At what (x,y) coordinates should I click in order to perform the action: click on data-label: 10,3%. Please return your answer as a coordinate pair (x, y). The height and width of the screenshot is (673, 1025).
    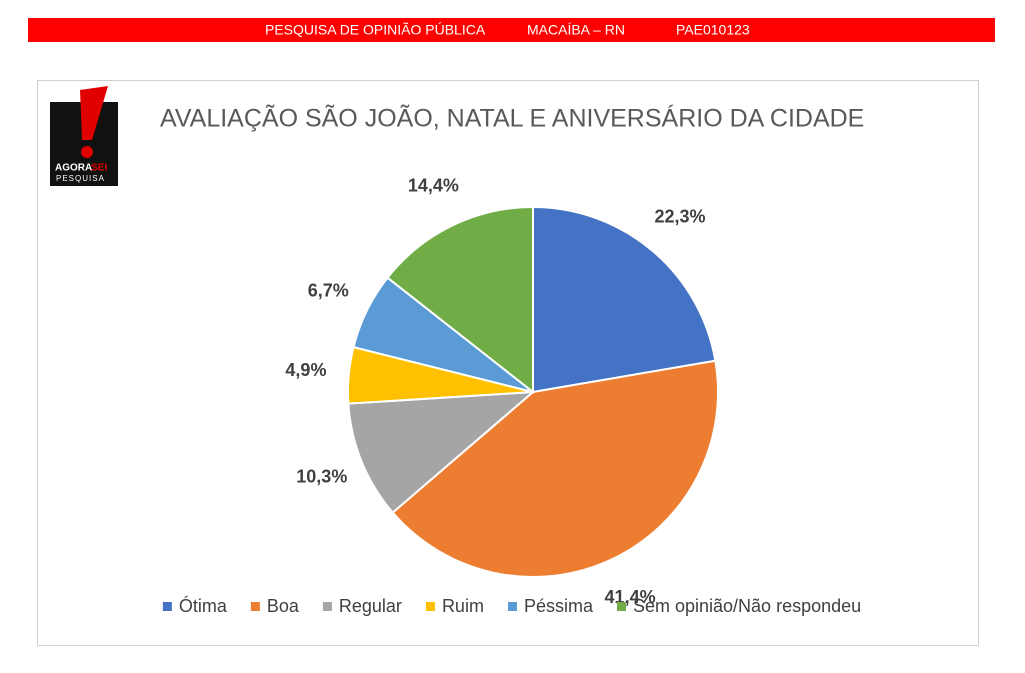
    Looking at the image, I should click on (321, 477).